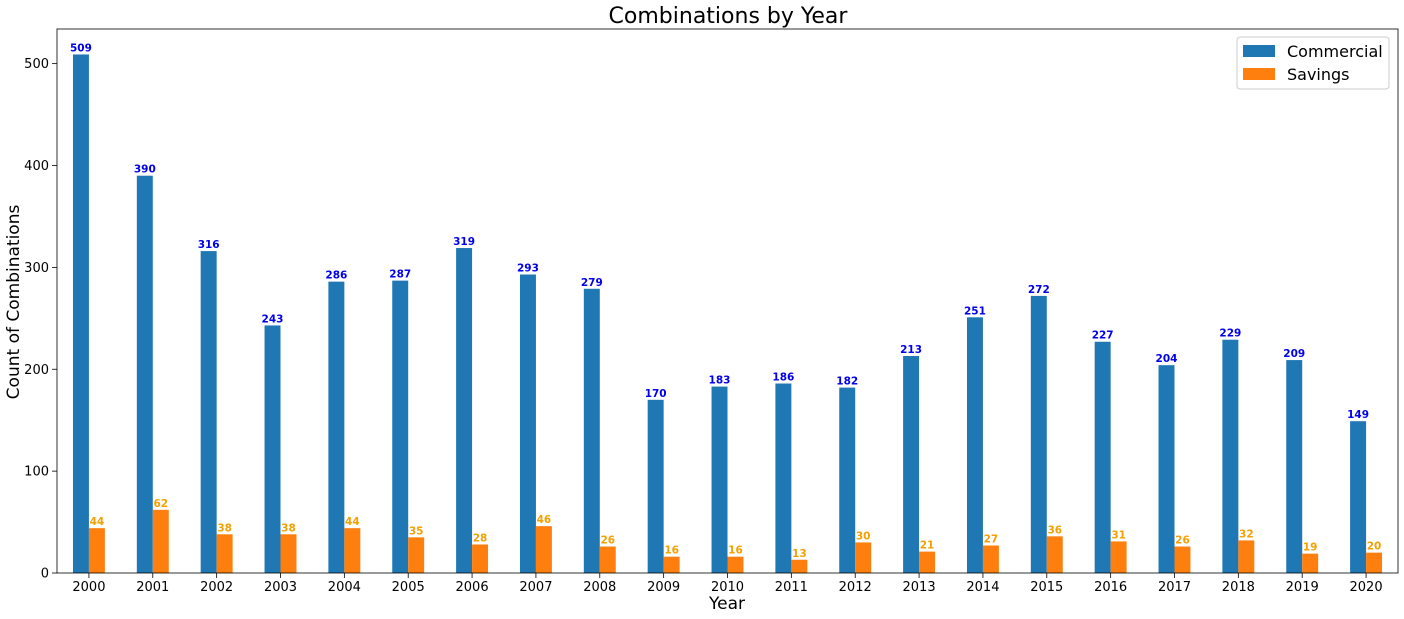 The height and width of the screenshot is (619, 1404). What do you see at coordinates (791, 587) in the screenshot?
I see `x-tick-label-2011: 2011` at bounding box center [791, 587].